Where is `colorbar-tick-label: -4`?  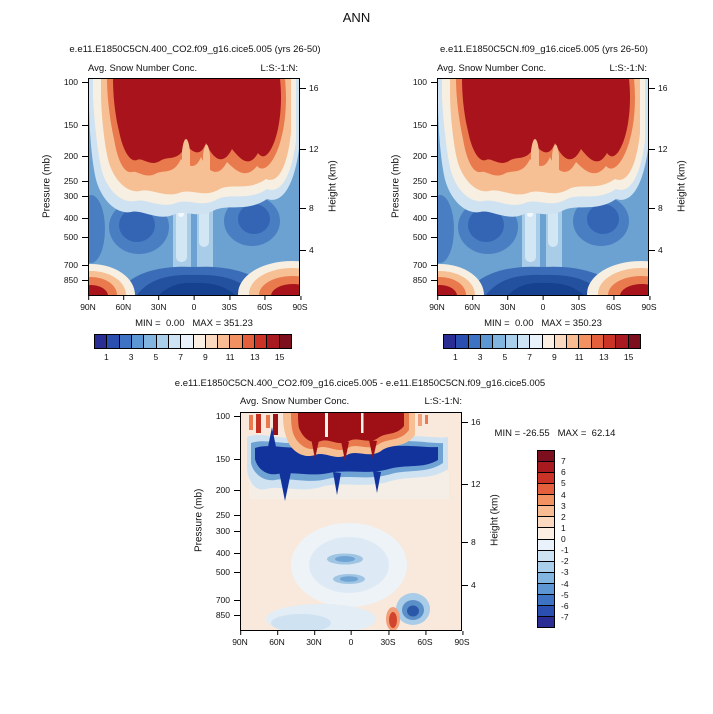 colorbar-tick-label: -4 is located at coordinates (565, 583).